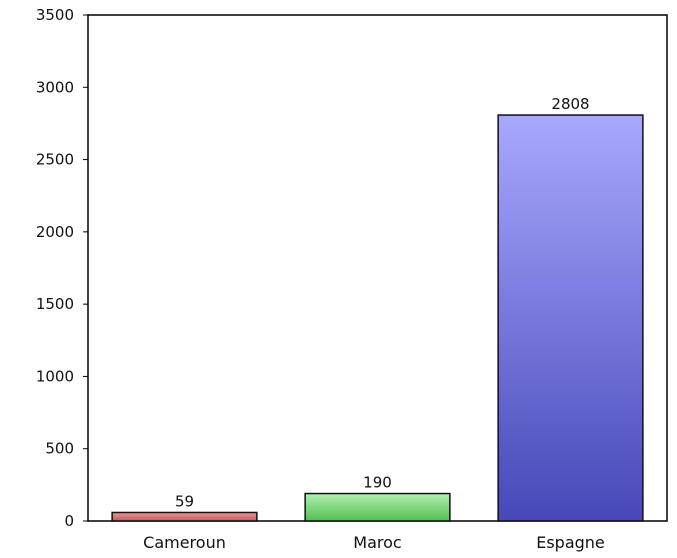 This screenshot has width=677, height=558. Describe the element at coordinates (59, 449) in the screenshot. I see `y-tick-label: 500` at that location.